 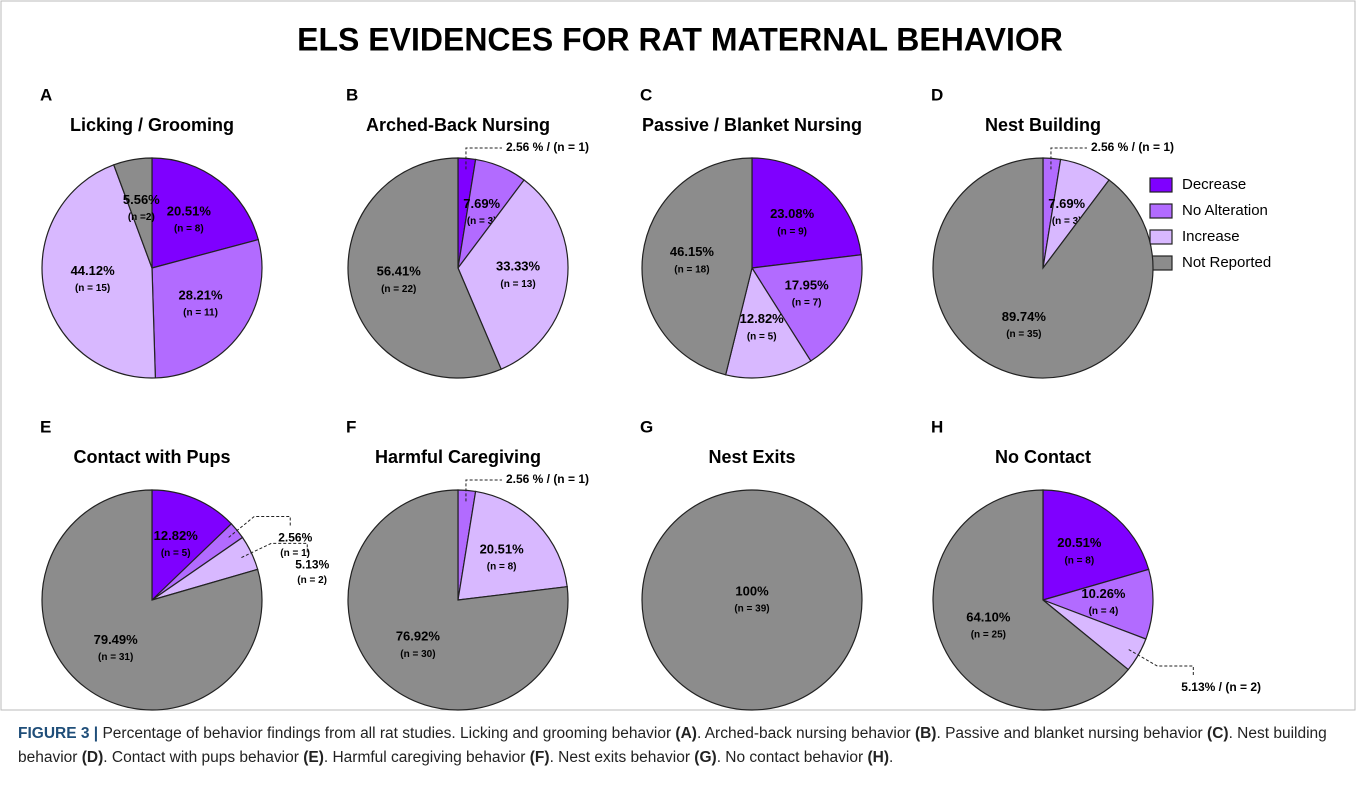 What do you see at coordinates (1221, 687) in the screenshot?
I see `value-label: 5.13% / (n = 2)` at bounding box center [1221, 687].